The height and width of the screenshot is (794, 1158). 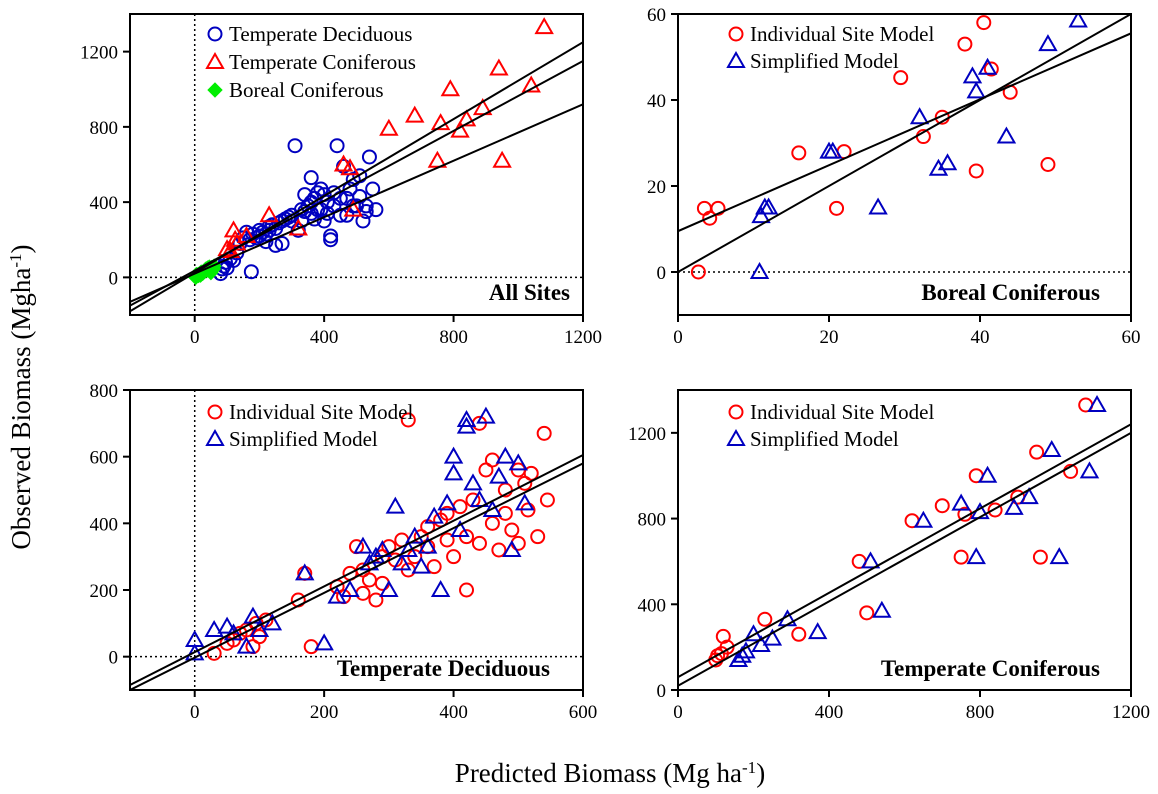 I want to click on y-tick-label: 0, so click(x=114, y=278).